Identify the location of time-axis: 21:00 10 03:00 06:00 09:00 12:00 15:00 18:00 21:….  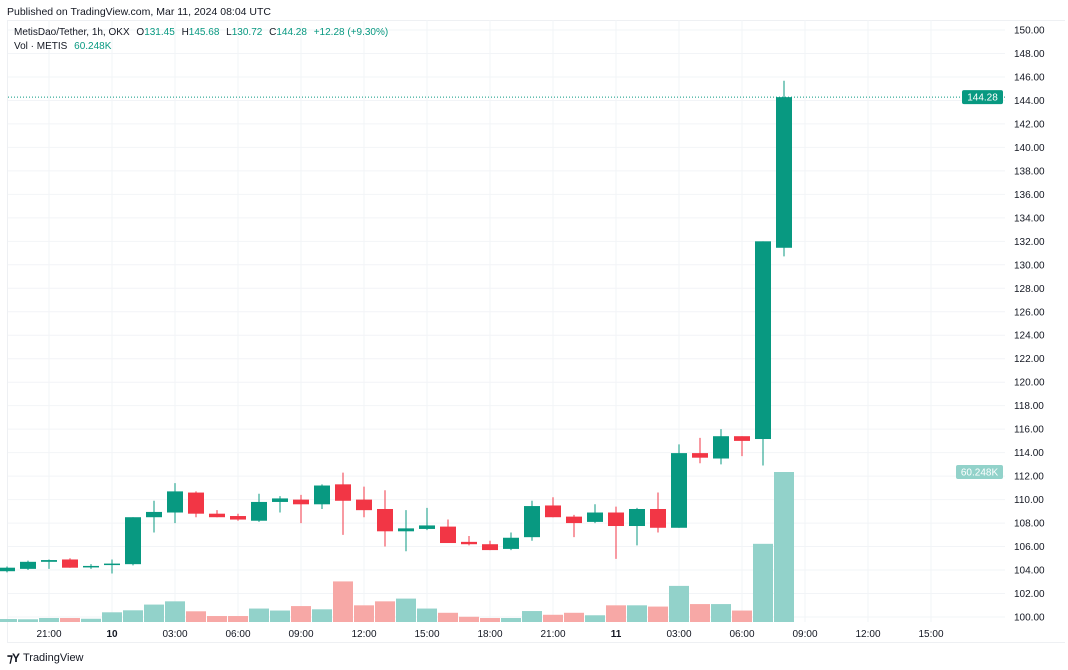
(489, 634).